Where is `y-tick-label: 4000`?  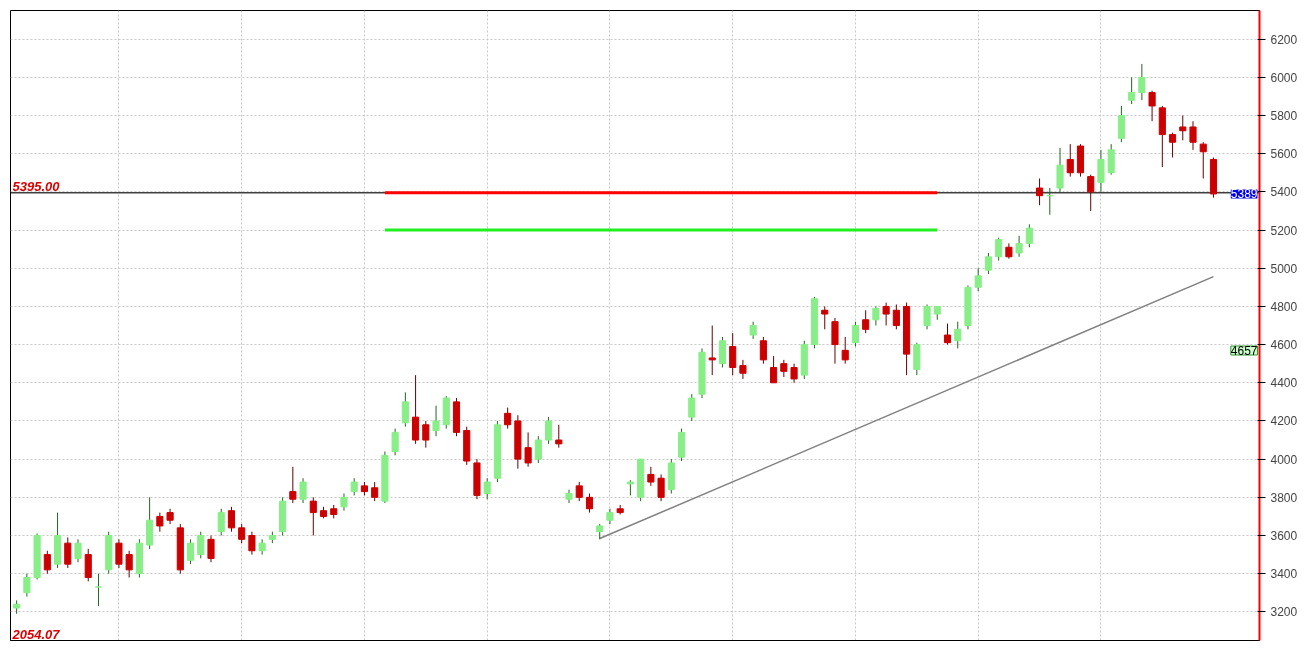 y-tick-label: 4000 is located at coordinates (1284, 459).